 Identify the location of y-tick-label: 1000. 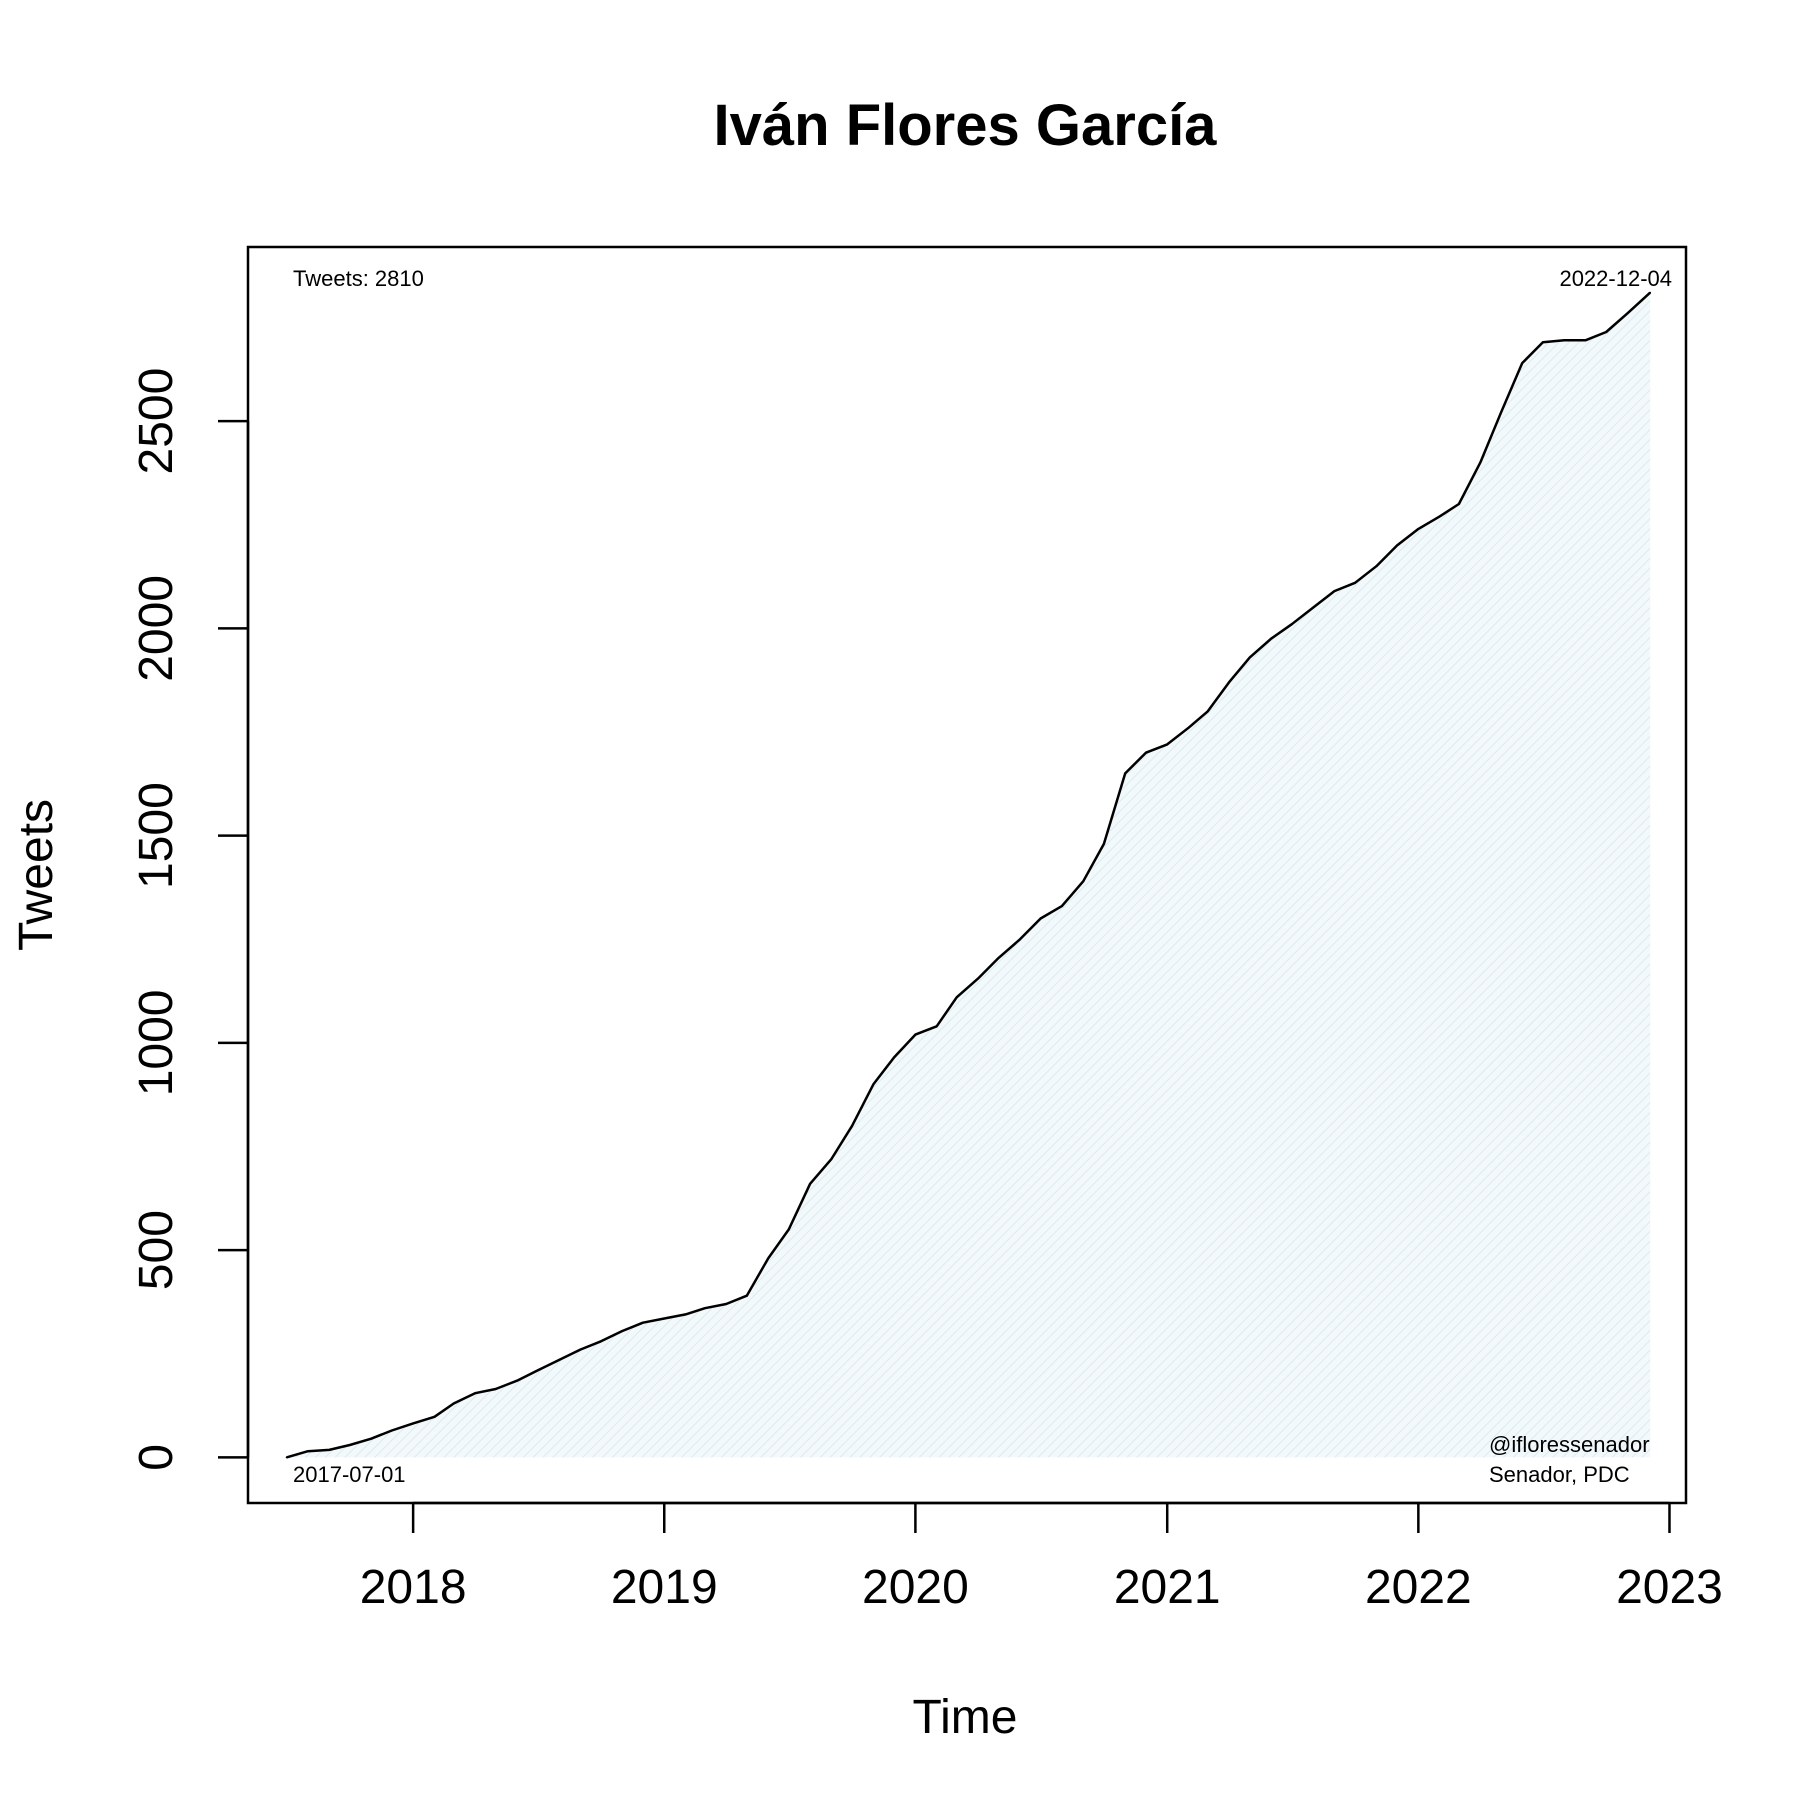
(156, 1043).